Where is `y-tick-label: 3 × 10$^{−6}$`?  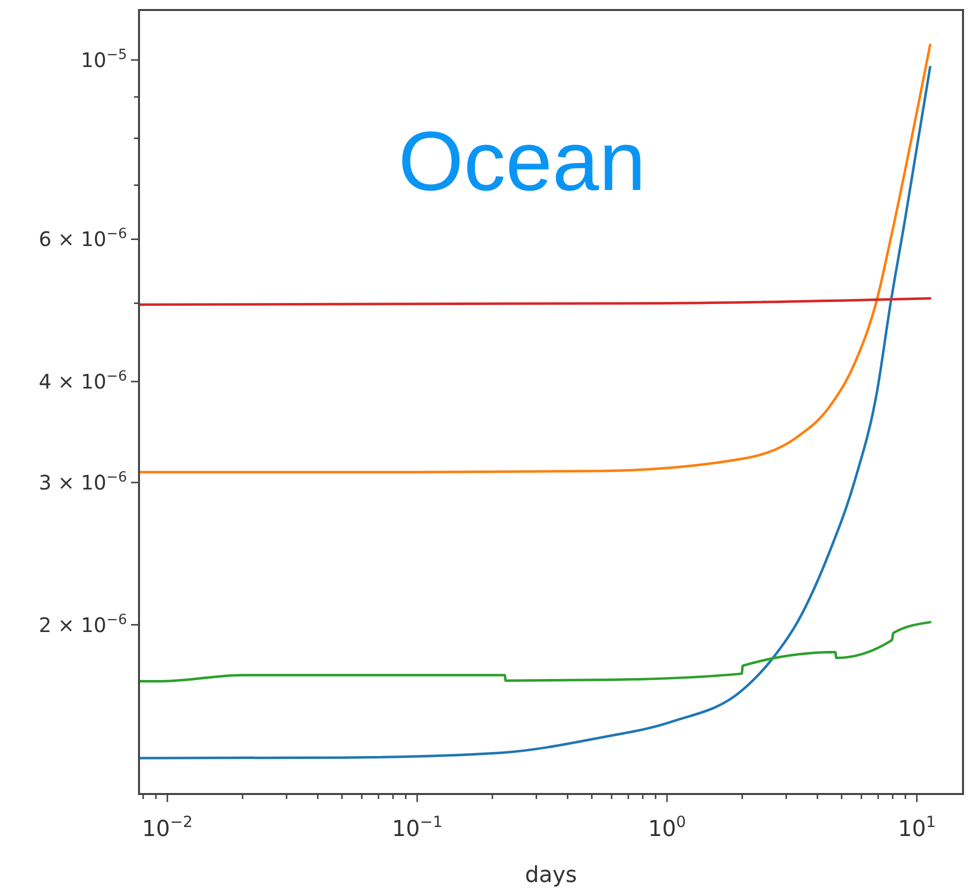 y-tick-label: 3 × 10$^{−6}$ is located at coordinates (83, 482).